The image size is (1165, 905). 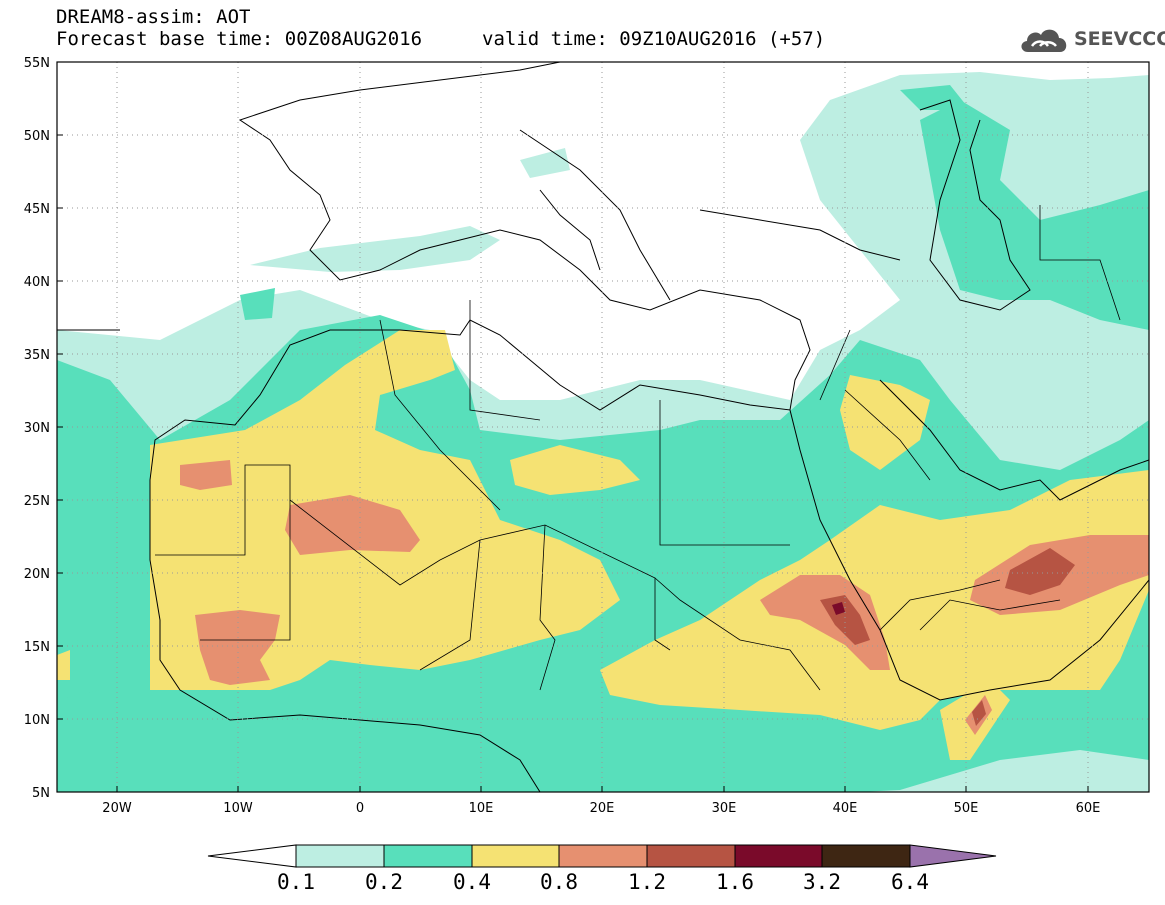 What do you see at coordinates (384, 882) in the screenshot?
I see `colorbar-label: 0.2` at bounding box center [384, 882].